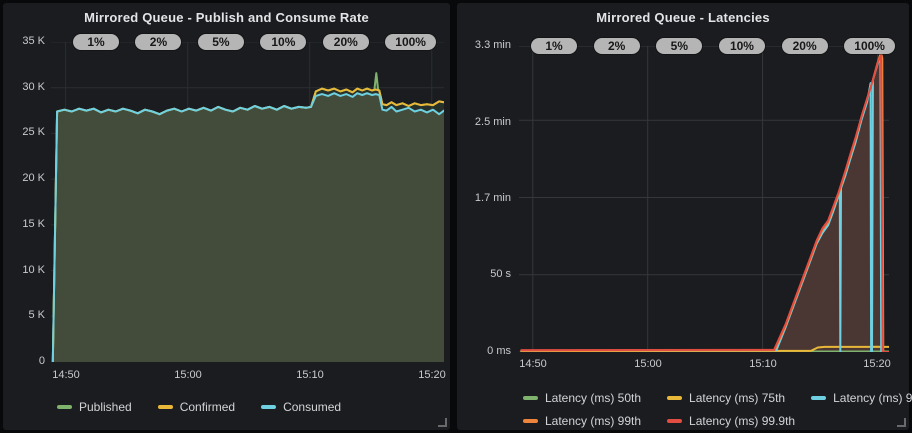  I want to click on legend-item-latency-50th: Latency (ms) 50th, so click(582, 398).